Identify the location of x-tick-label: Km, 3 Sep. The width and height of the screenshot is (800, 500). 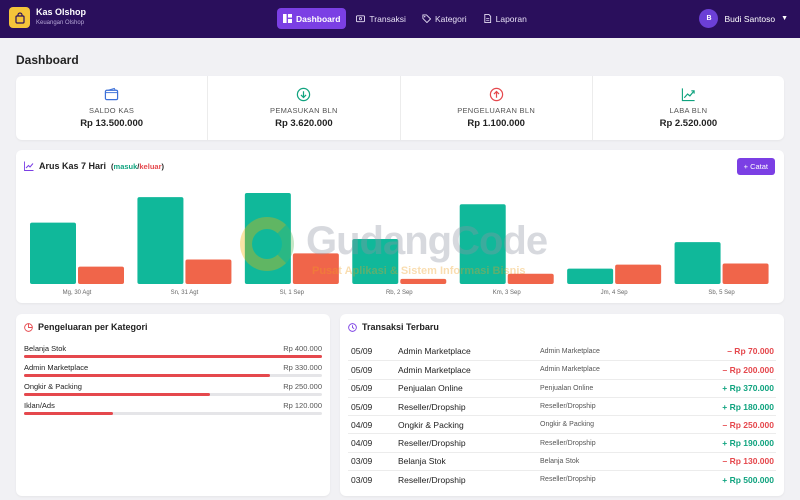
(507, 293).